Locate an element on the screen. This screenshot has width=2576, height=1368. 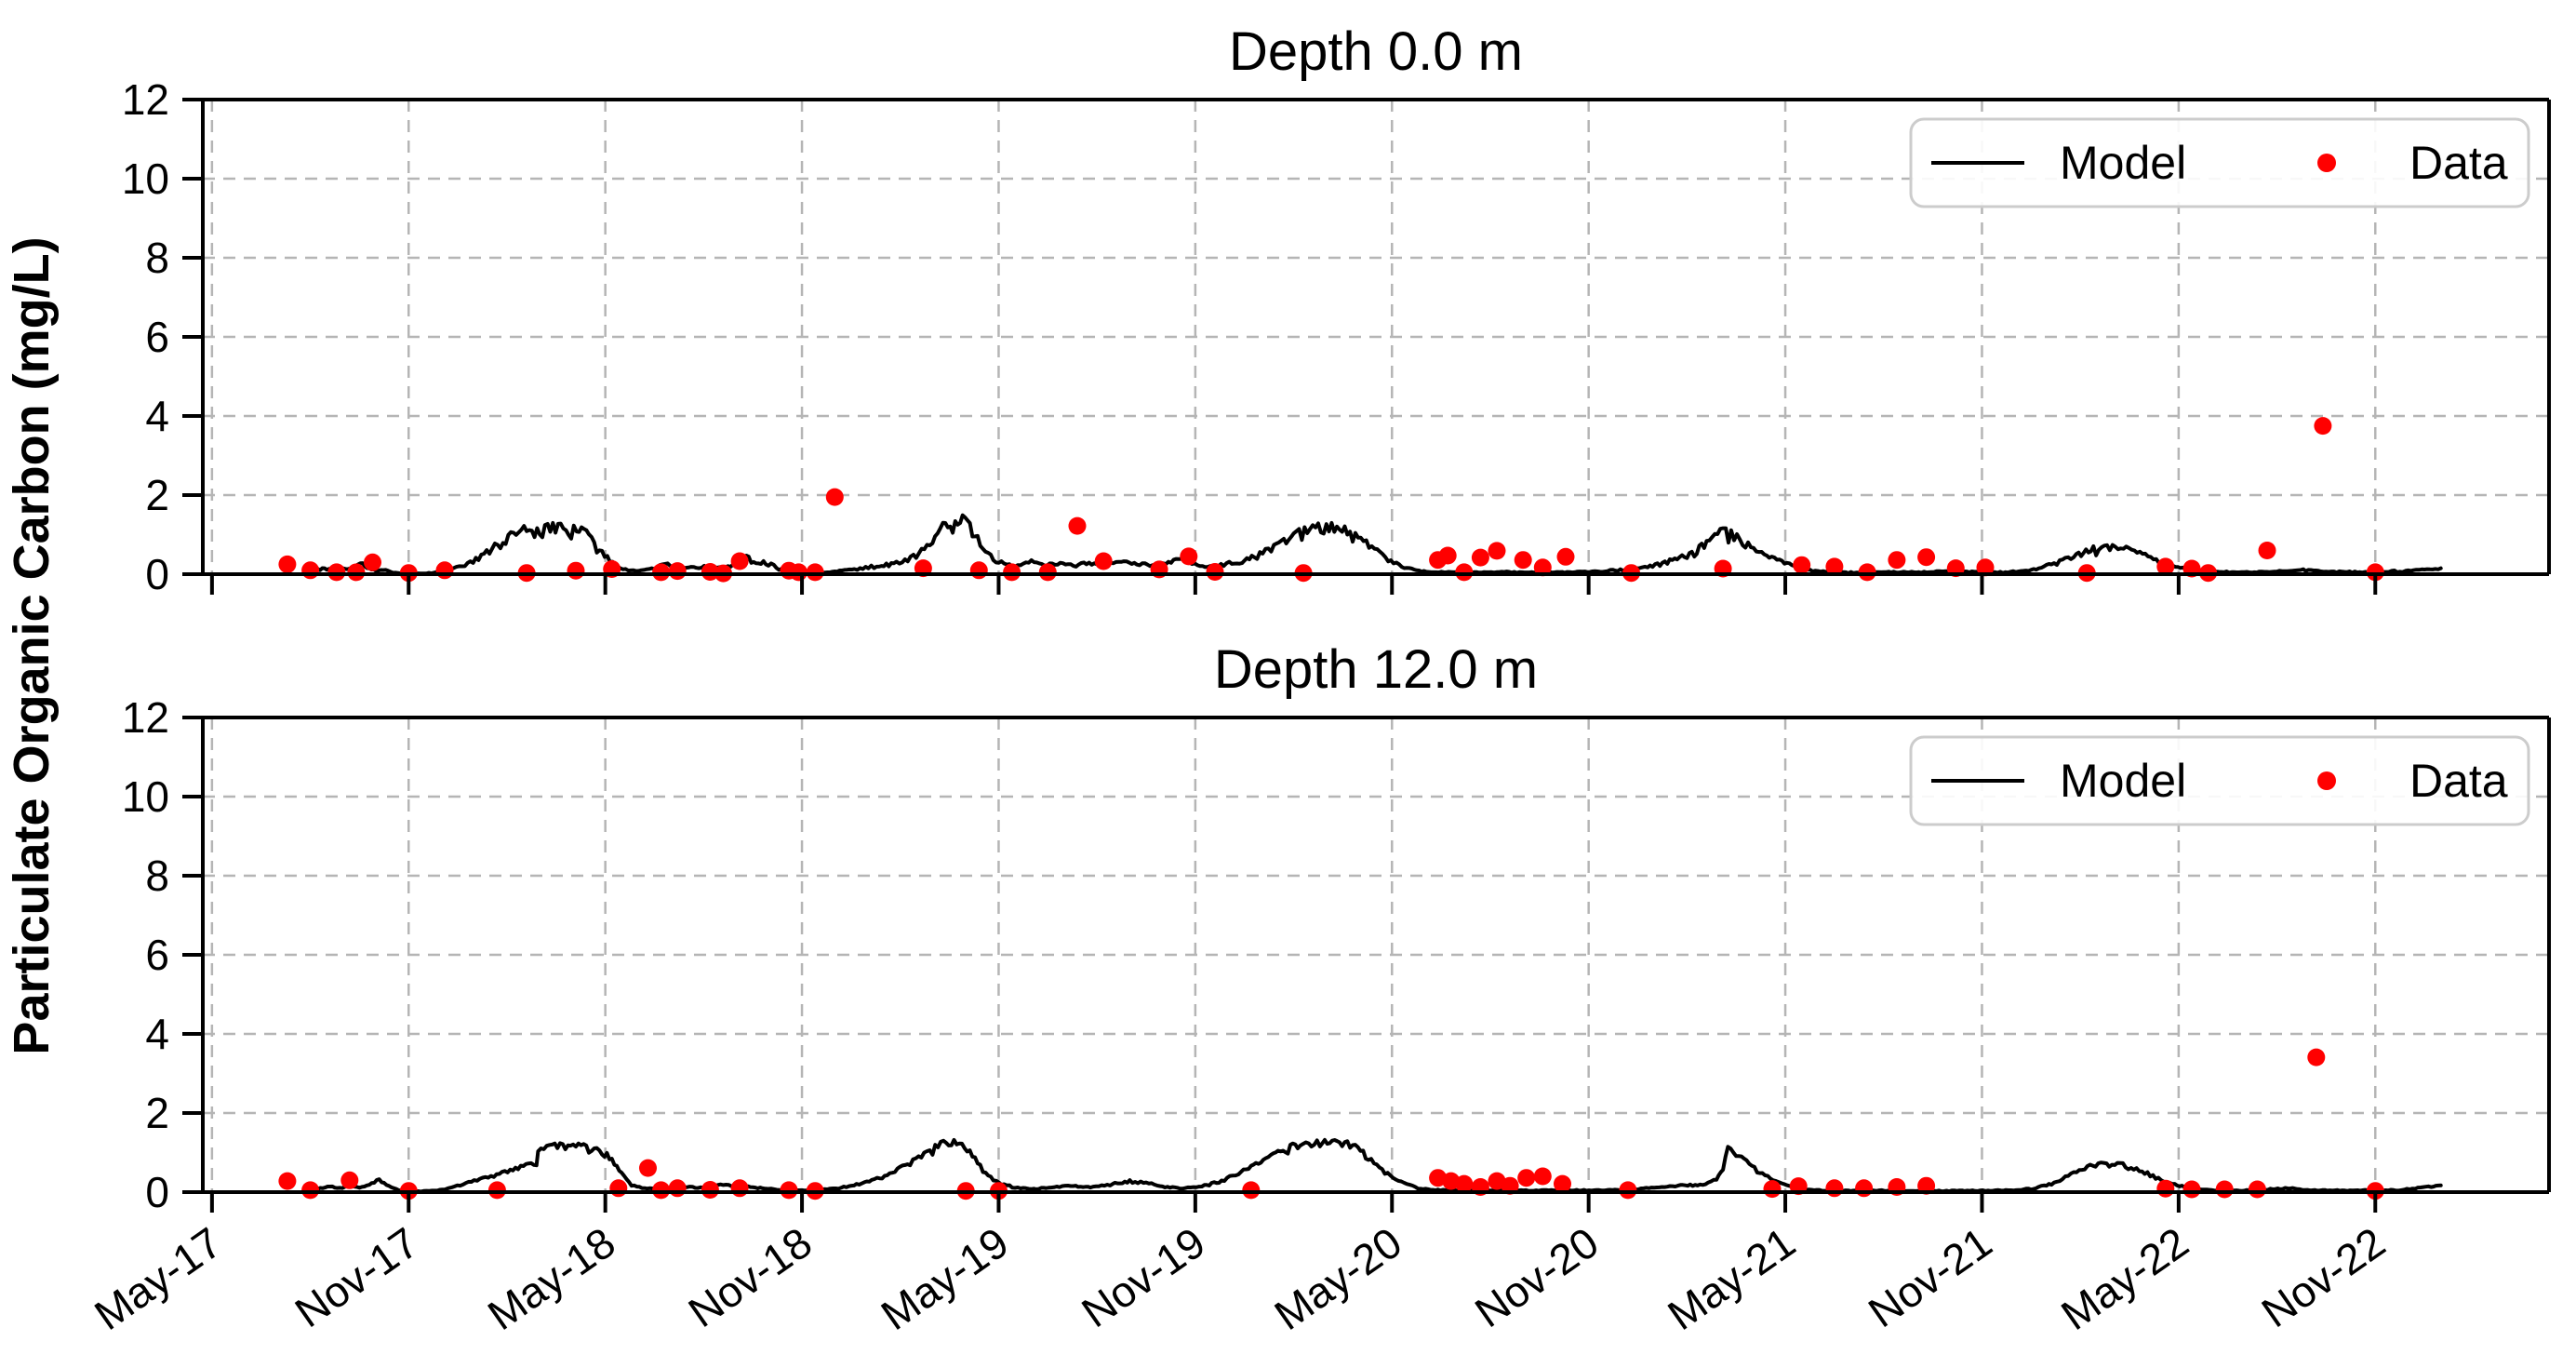
x-tick-label: May-22 is located at coordinates (2124, 1279).